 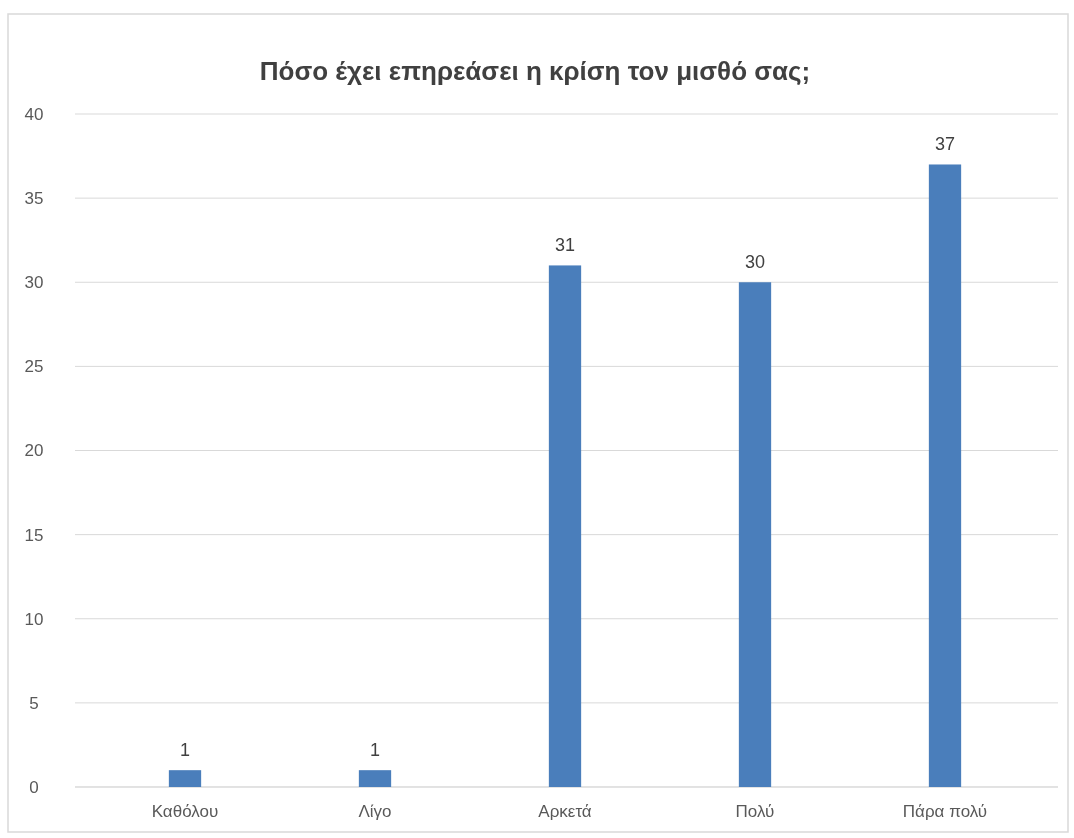 I want to click on y-tick-label: 10, so click(x=34, y=619).